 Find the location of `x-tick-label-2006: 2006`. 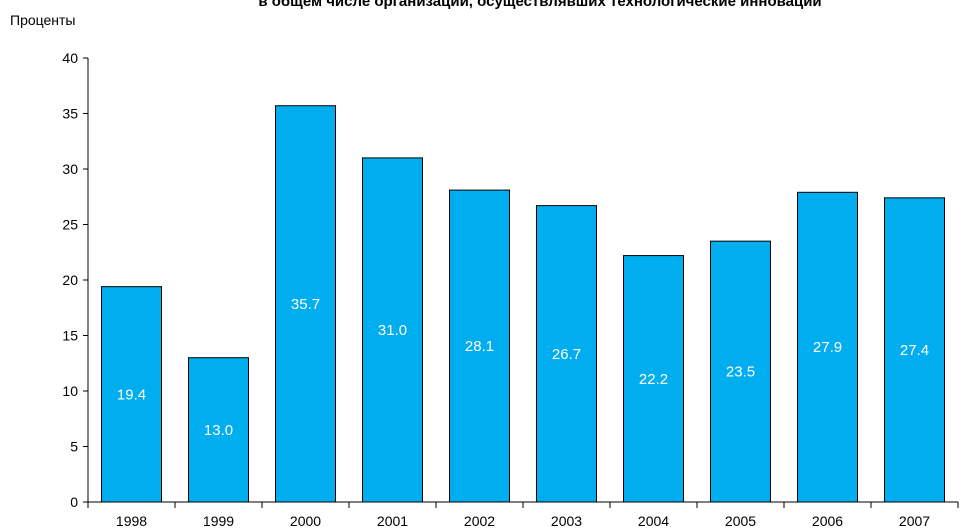

x-tick-label-2006: 2006 is located at coordinates (827, 521).